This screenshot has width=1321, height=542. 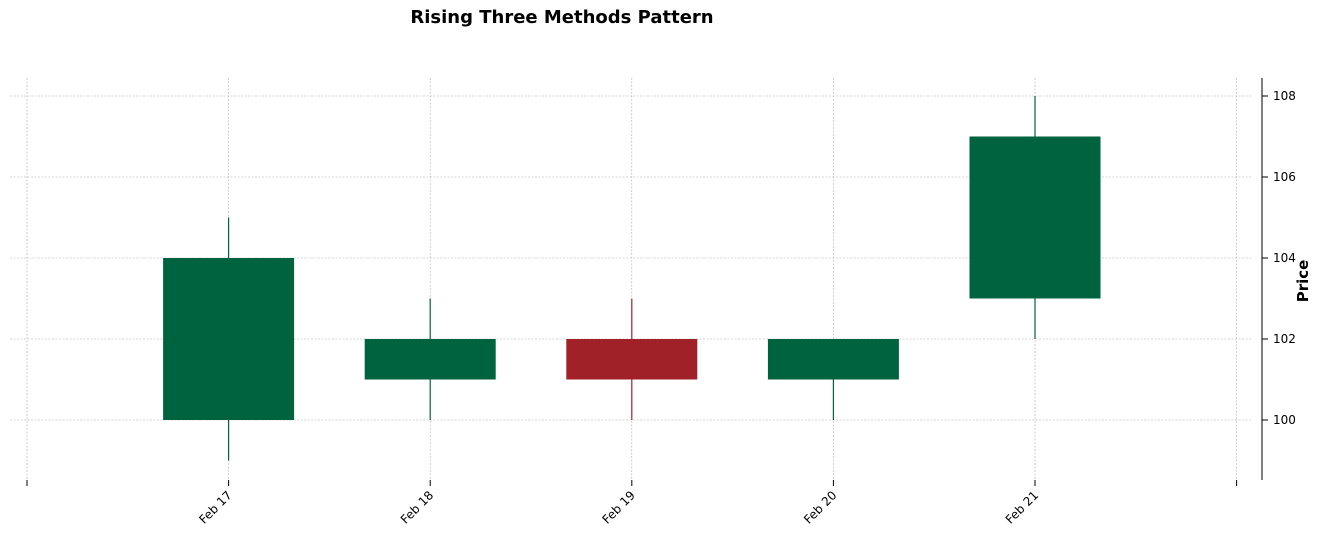 I want to click on y-tick-label: 104, so click(x=1284, y=258).